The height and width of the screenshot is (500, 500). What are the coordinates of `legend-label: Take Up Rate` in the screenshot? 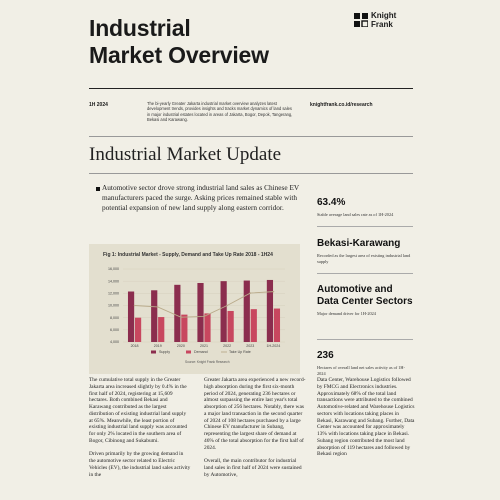 It's located at (240, 352).